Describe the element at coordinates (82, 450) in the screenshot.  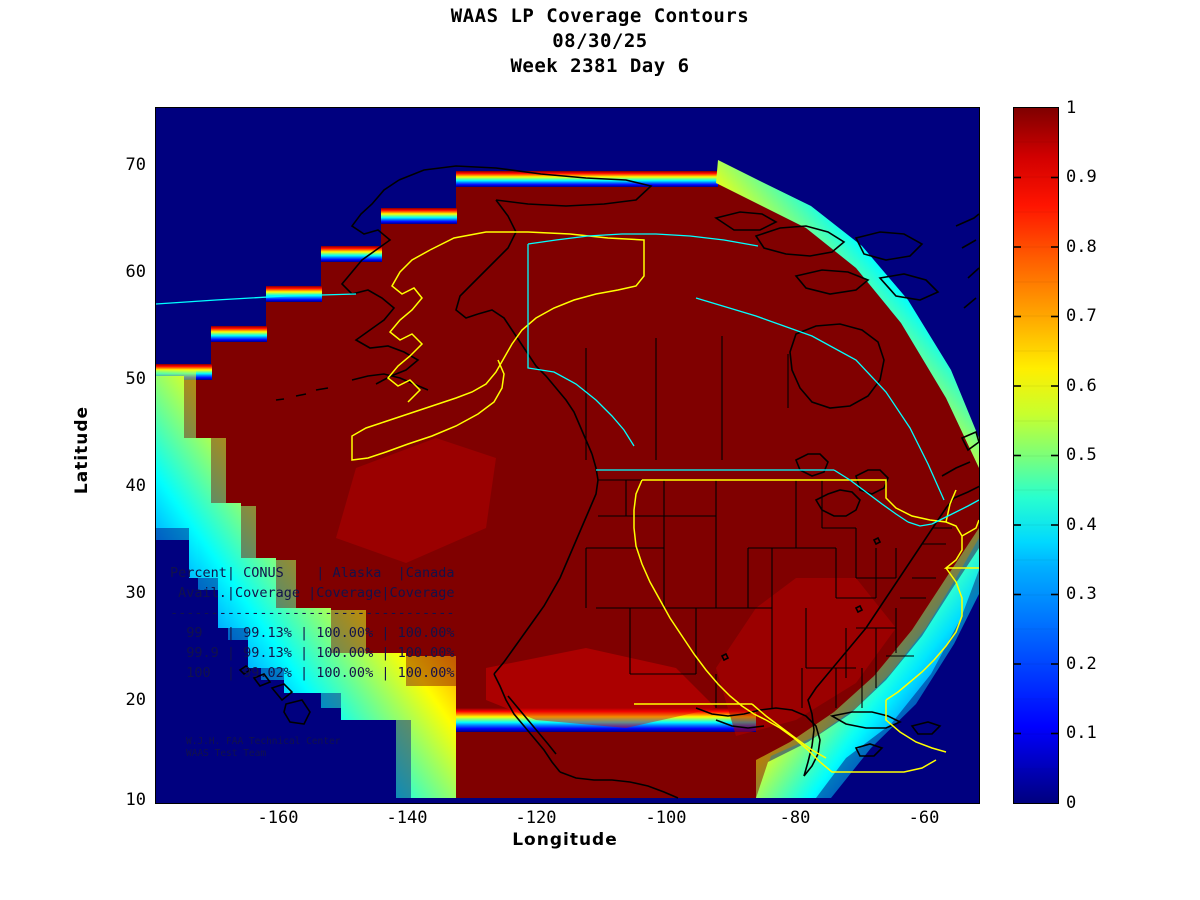
I see `y-axis-label: Latitude` at that location.